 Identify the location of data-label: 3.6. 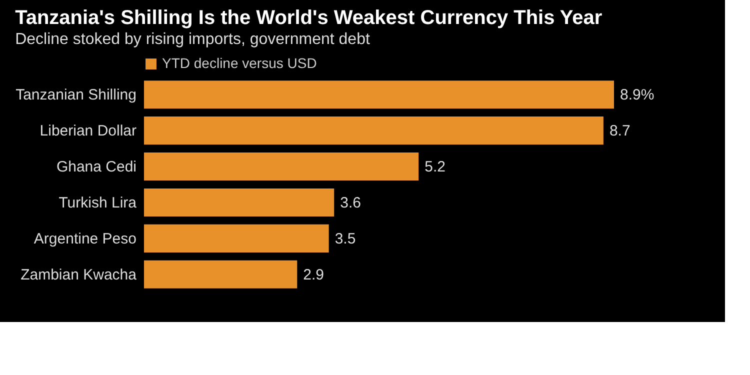
(350, 203).